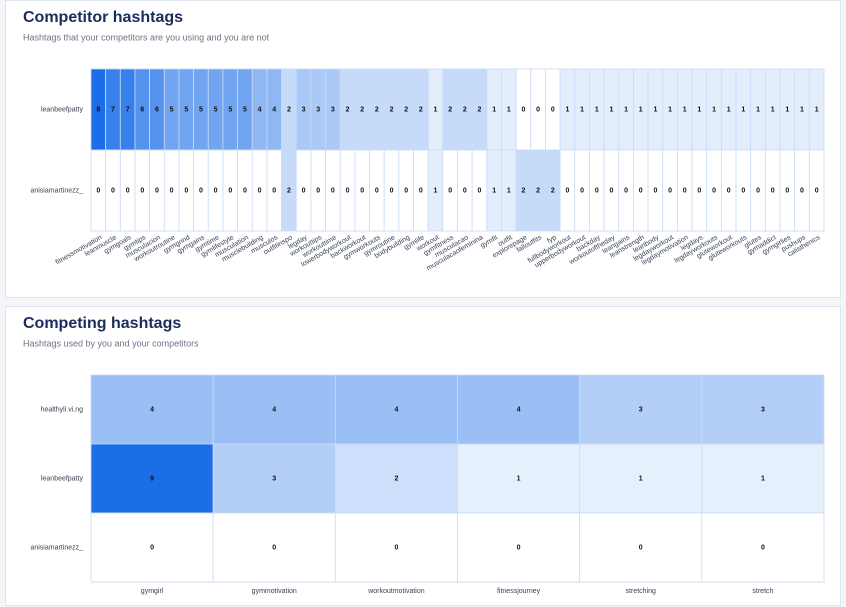 The height and width of the screenshot is (607, 846). Describe the element at coordinates (56, 190) in the screenshot. I see `row-label: anisiamartinezz_` at that location.